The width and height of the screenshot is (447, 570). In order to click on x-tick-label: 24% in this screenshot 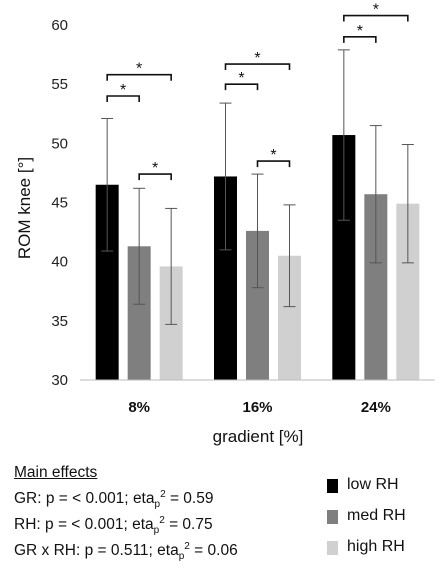, I will do `click(376, 407)`.